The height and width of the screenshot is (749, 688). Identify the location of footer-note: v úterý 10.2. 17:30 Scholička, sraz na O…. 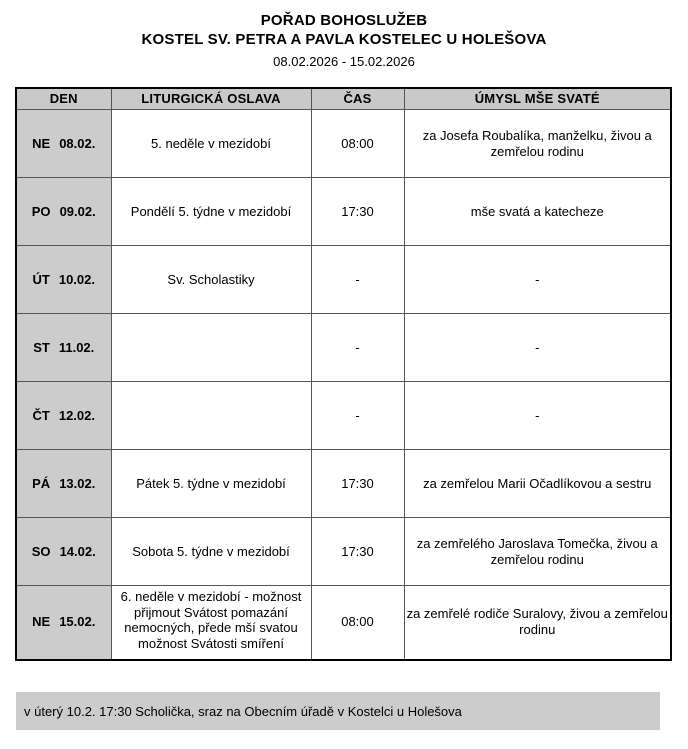
(338, 711).